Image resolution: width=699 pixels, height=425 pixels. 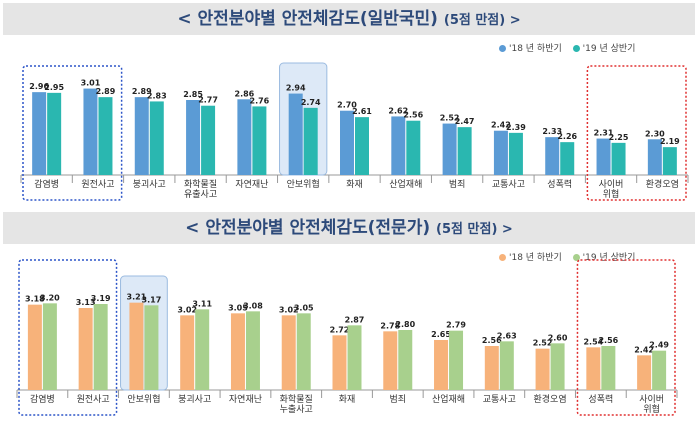 What do you see at coordinates (550, 399) in the screenshot?
I see `category-label: 환경오염` at bounding box center [550, 399].